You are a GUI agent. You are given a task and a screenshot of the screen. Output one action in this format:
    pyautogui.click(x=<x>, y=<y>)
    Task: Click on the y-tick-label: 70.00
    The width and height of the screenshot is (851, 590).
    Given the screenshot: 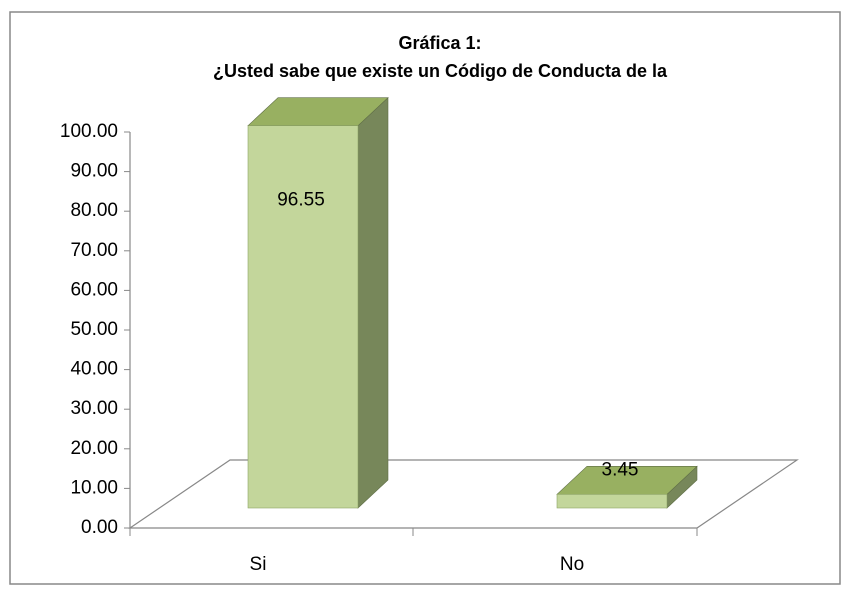 What is the action you would take?
    pyautogui.click(x=94, y=250)
    